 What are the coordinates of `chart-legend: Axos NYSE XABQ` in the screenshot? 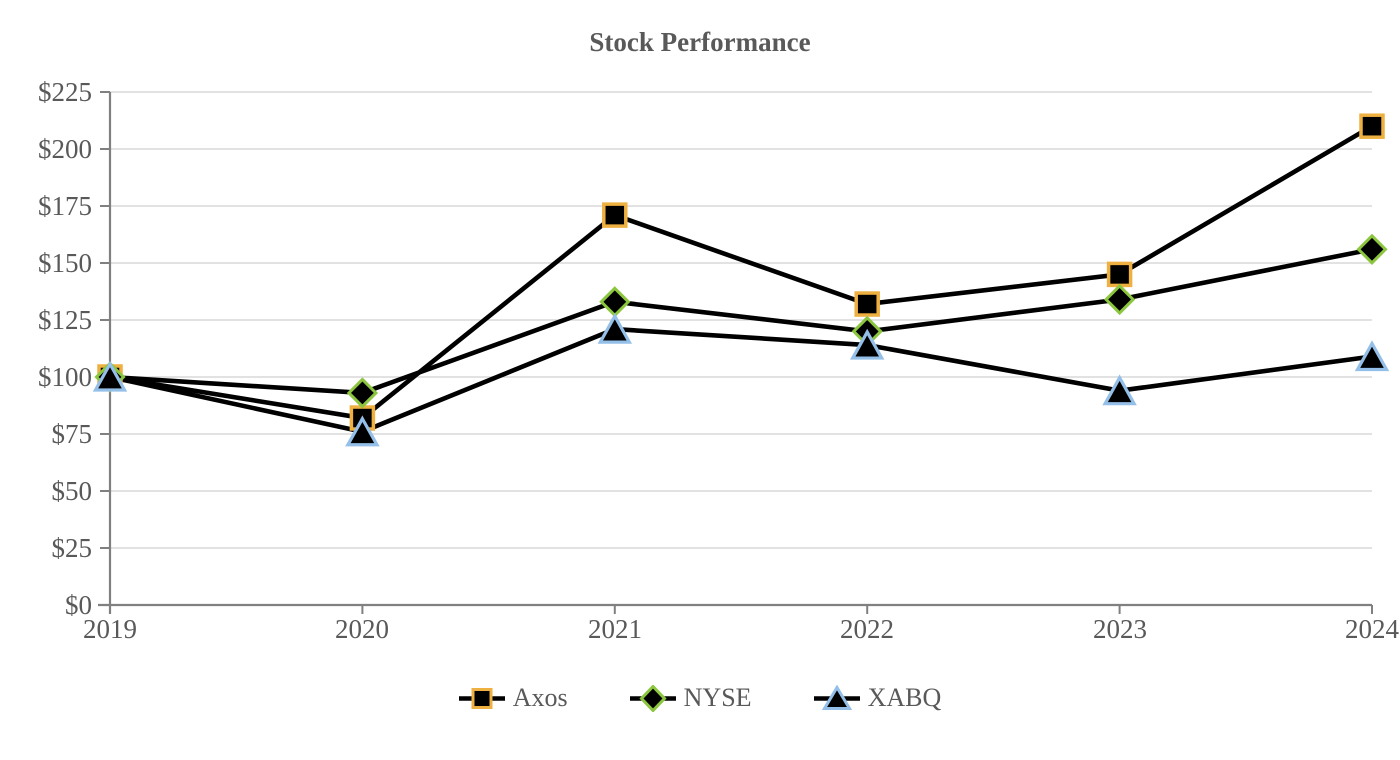 It's located at (700, 698).